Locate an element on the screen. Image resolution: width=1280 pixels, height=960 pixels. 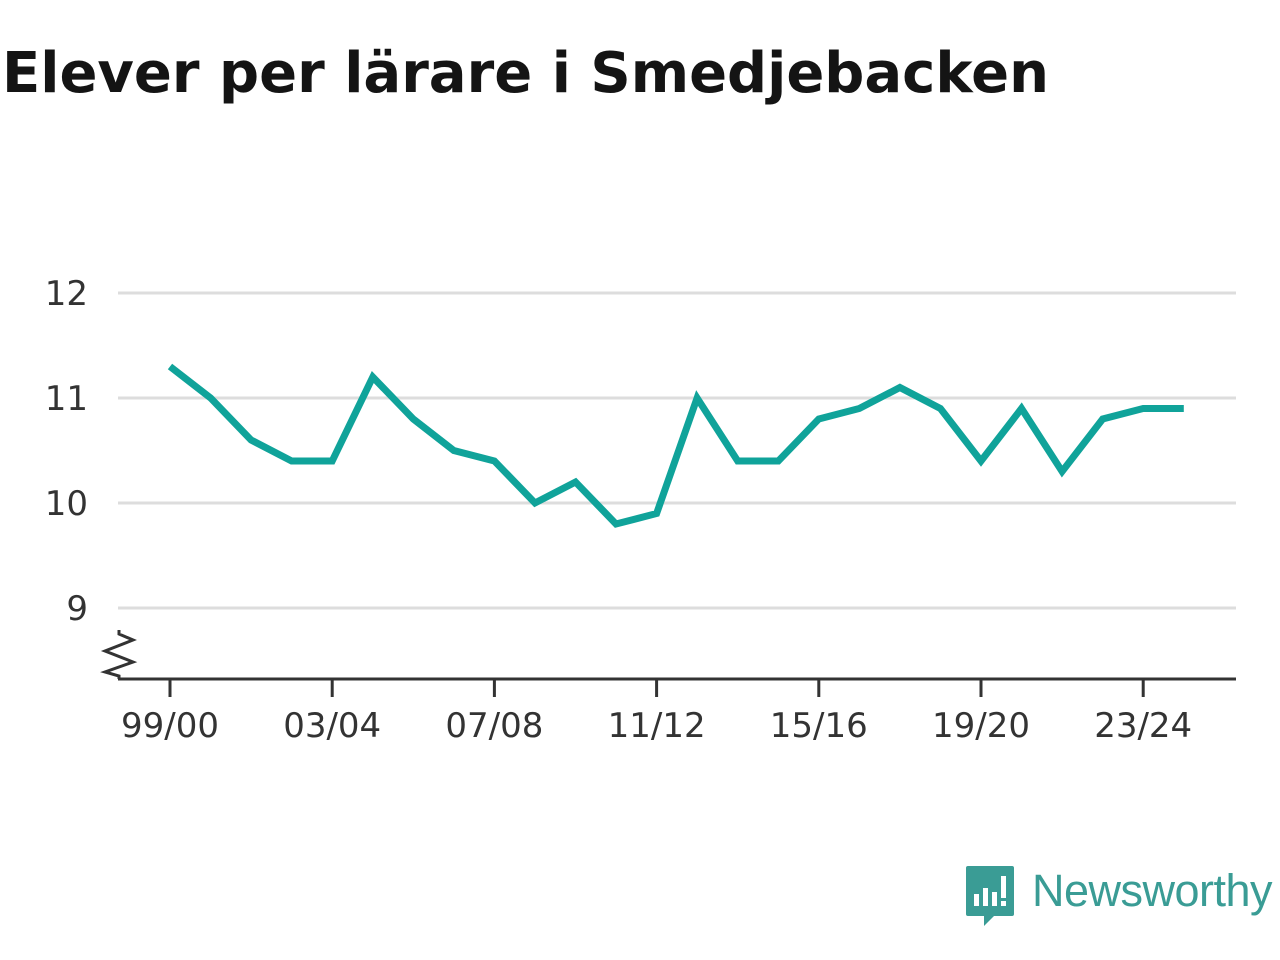
series-layer is located at coordinates (675, 445).